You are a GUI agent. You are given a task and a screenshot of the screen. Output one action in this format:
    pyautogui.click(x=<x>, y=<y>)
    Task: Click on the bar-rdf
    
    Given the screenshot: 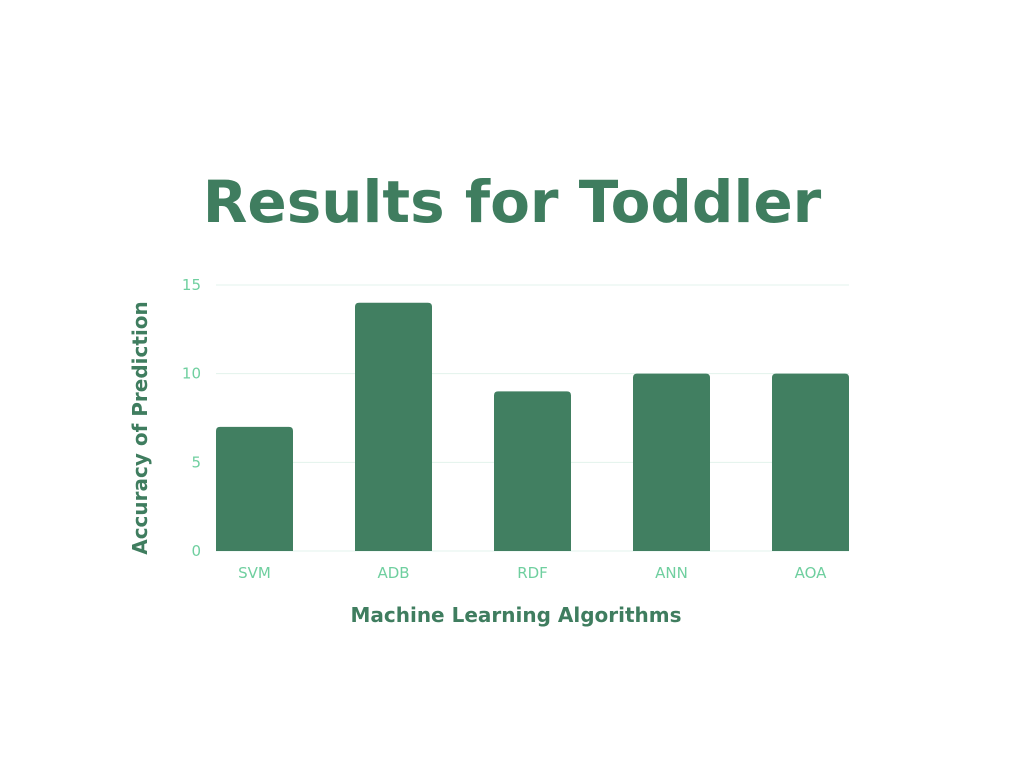 What is the action you would take?
    pyautogui.click(x=532, y=471)
    